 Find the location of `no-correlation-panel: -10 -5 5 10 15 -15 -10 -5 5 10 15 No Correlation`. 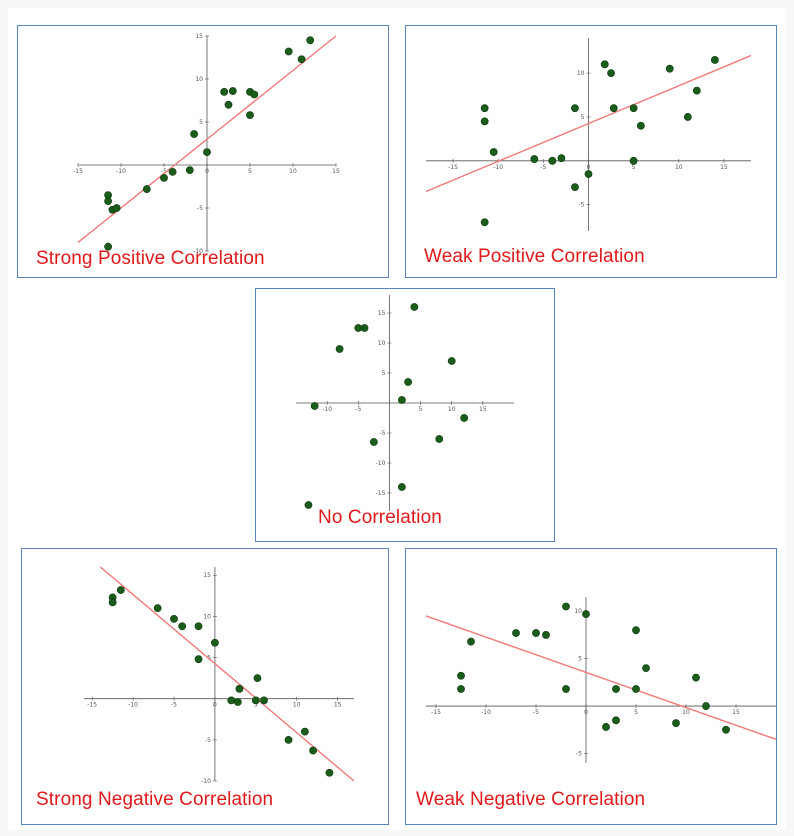

no-correlation-panel: -10 -5 5 10 15 -15 -10 -5 5 10 15 No Correlation is located at coordinates (405, 415).